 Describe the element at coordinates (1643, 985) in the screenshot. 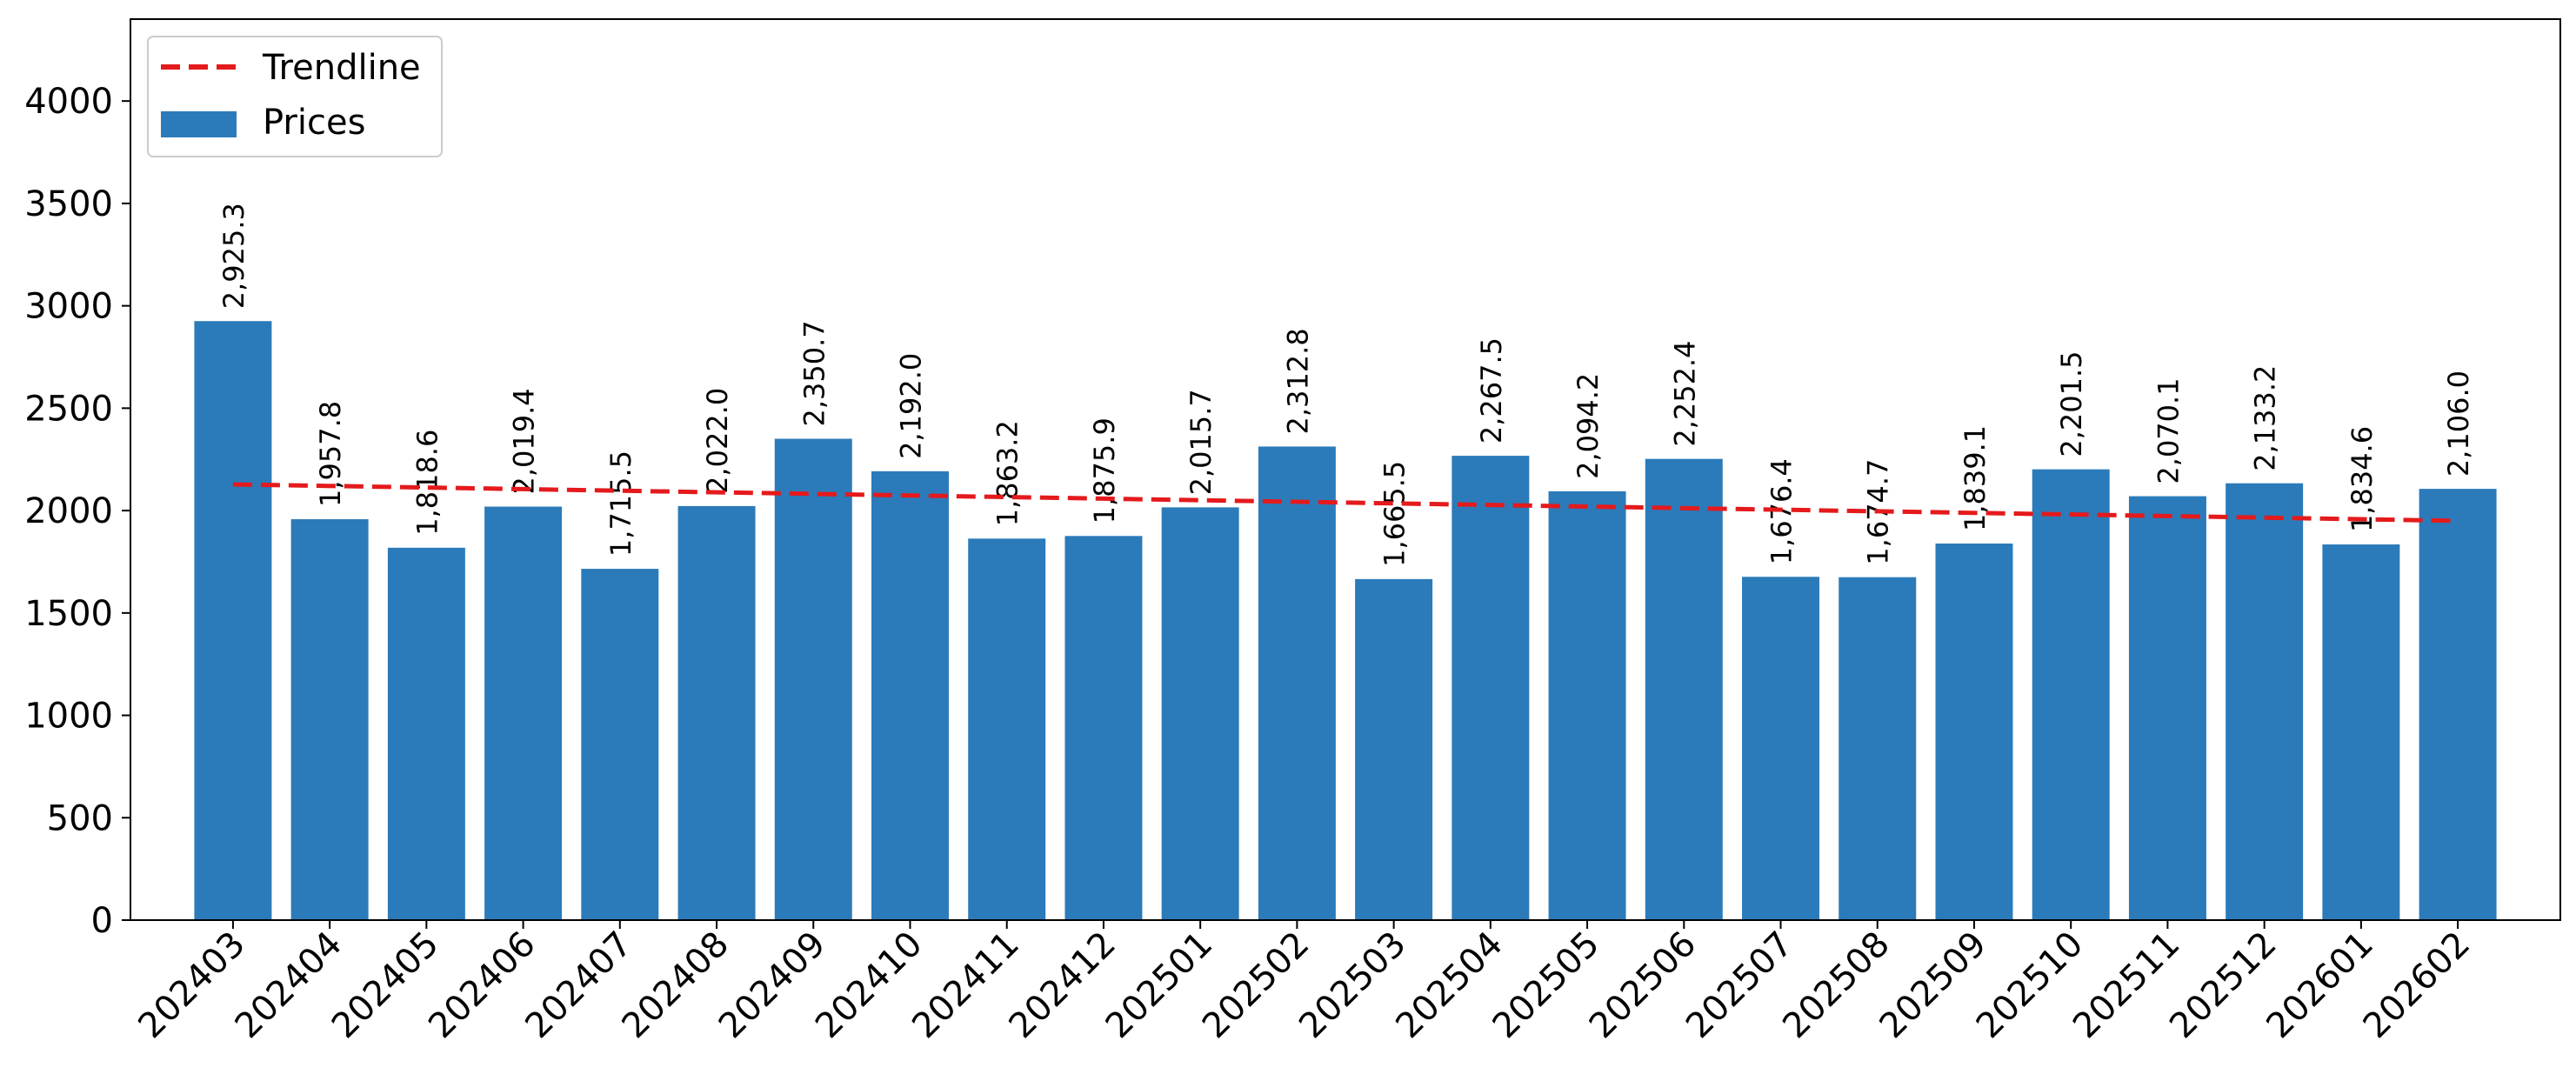

I see `x-tick-label-202506: 202506` at that location.